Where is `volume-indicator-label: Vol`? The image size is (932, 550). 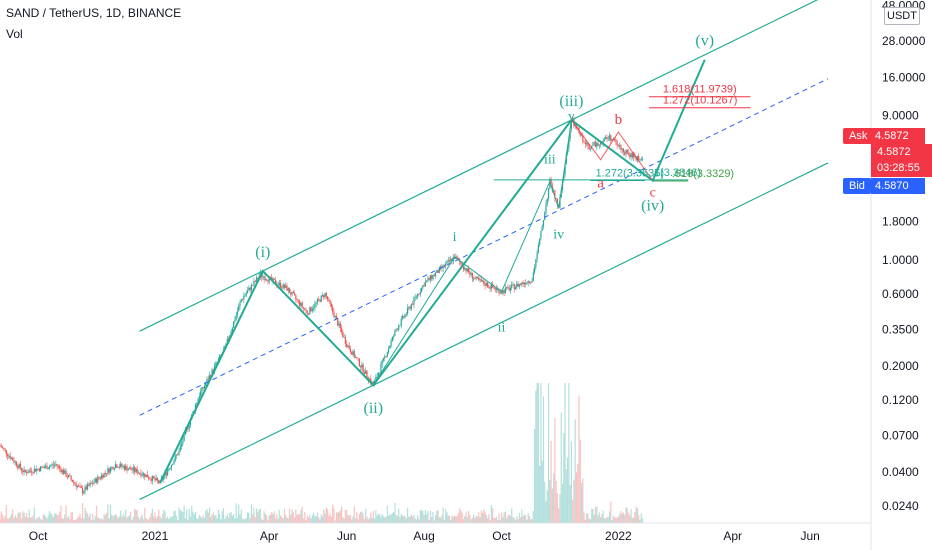 volume-indicator-label: Vol is located at coordinates (14, 34).